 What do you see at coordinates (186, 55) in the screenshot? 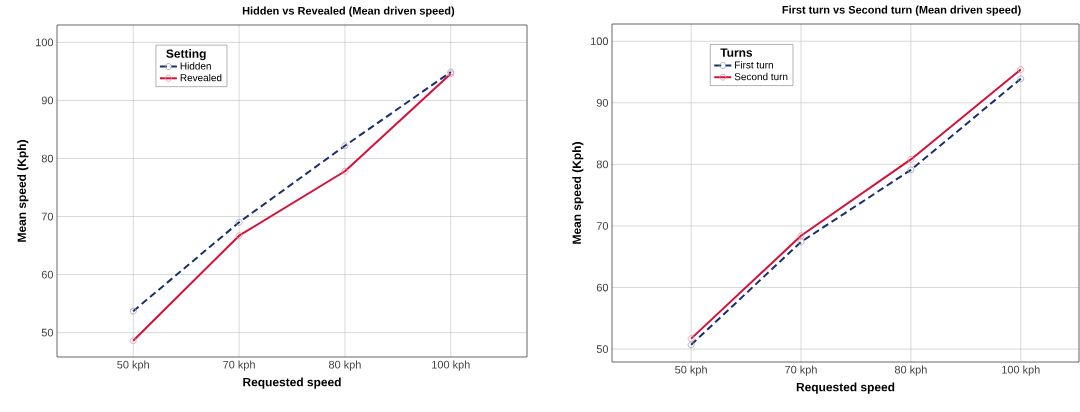
I see `legend-title: Setting` at bounding box center [186, 55].